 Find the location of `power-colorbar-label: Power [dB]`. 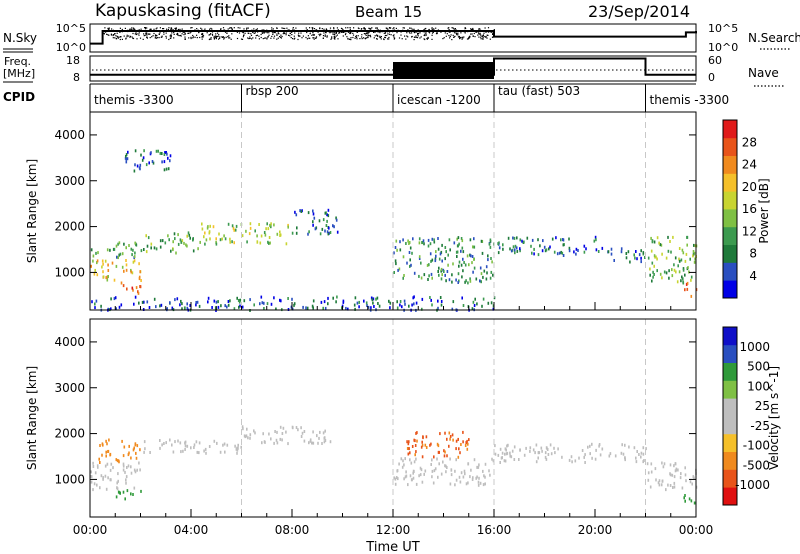

power-colorbar-label: Power [dB] is located at coordinates (764, 210).